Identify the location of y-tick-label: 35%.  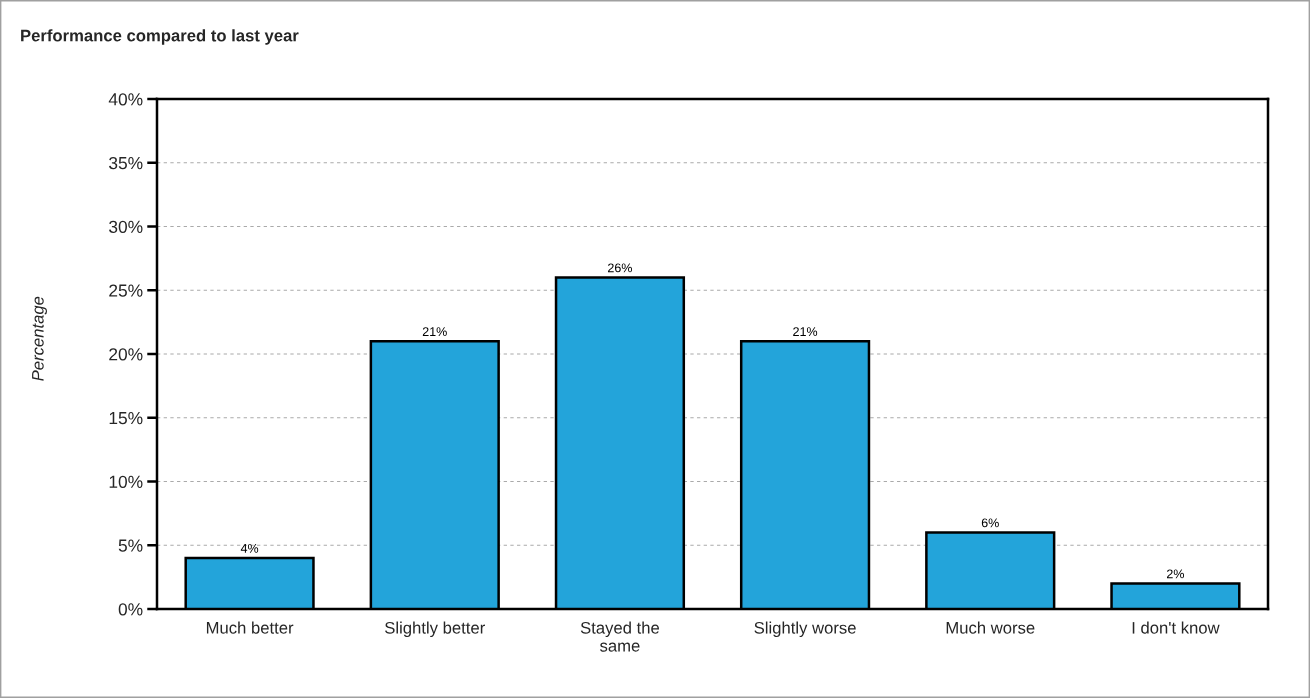
(126, 163).